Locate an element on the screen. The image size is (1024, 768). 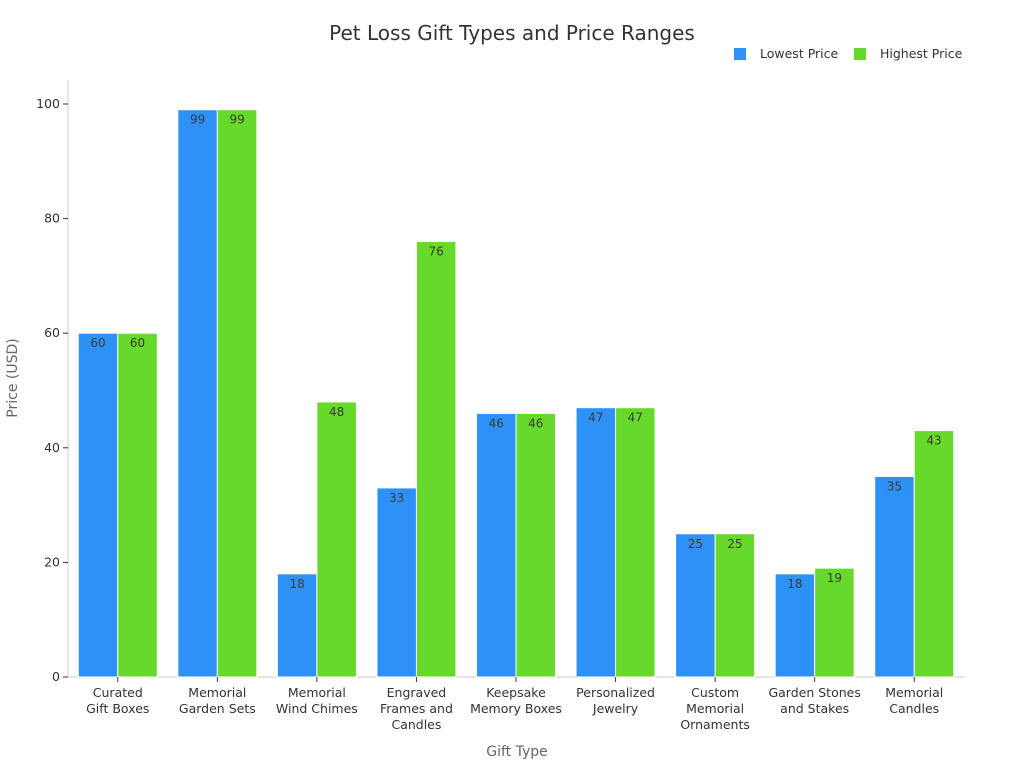
data-label-highest-price: 19 is located at coordinates (834, 578).